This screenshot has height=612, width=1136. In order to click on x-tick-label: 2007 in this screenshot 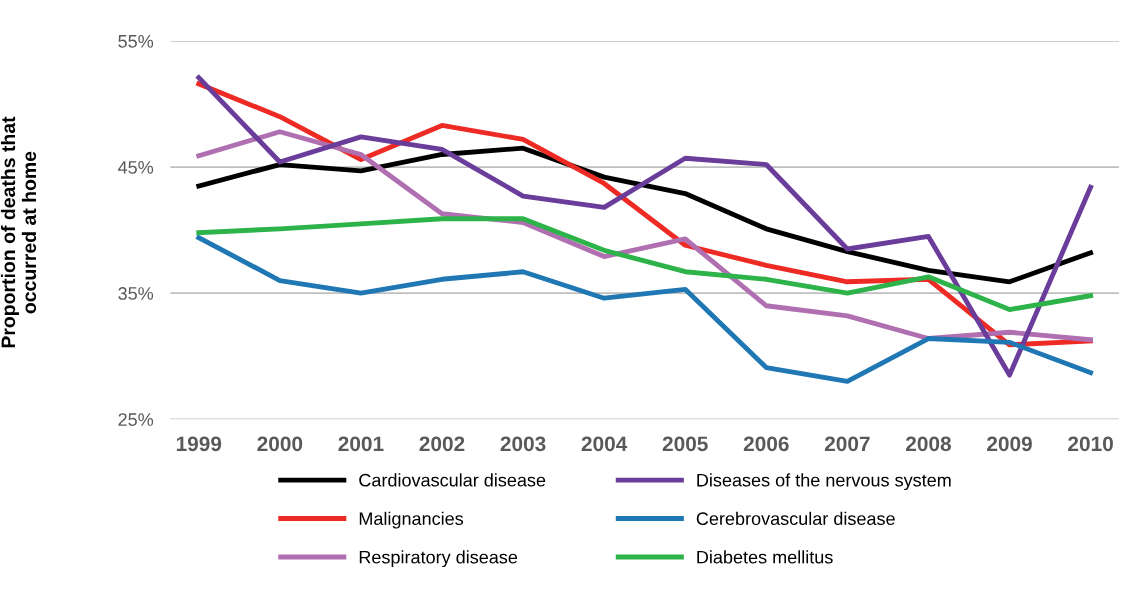, I will do `click(847, 444)`.